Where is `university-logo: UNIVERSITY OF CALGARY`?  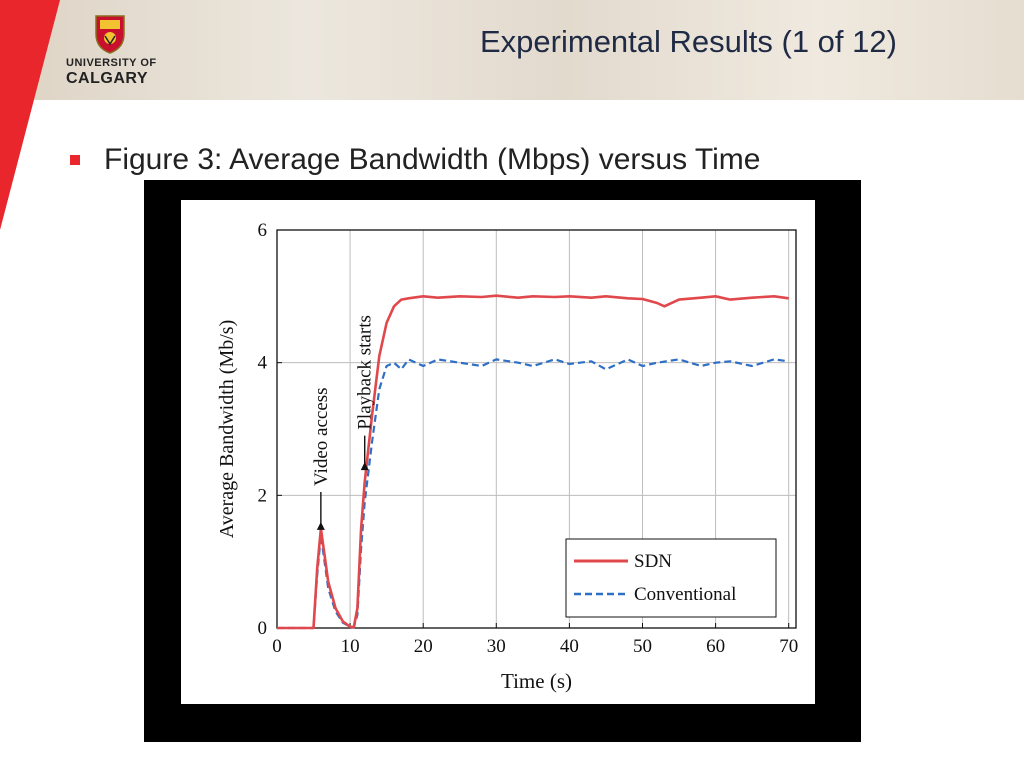
university-logo: UNIVERSITY OF CALGARY is located at coordinates (114, 52).